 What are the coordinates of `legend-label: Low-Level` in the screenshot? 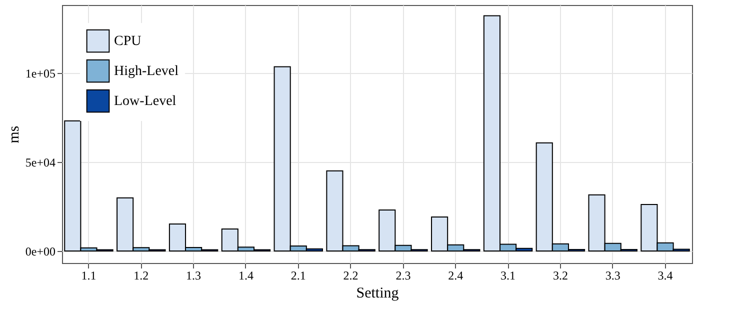 It's located at (145, 101).